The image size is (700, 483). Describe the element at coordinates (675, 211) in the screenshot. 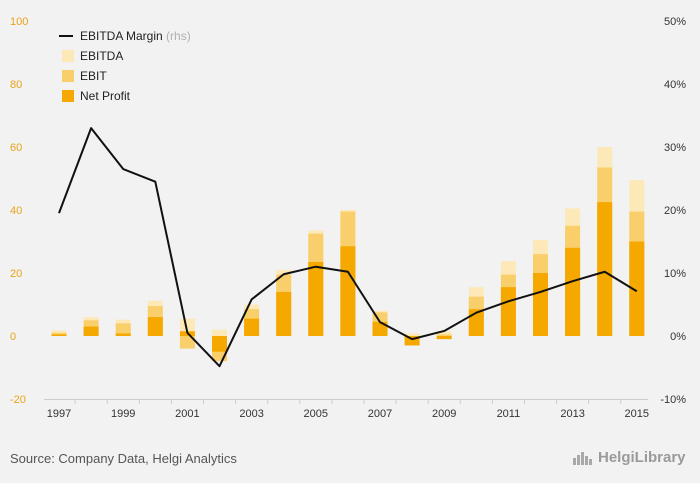

I see `y-right-tick-label: 20%` at that location.